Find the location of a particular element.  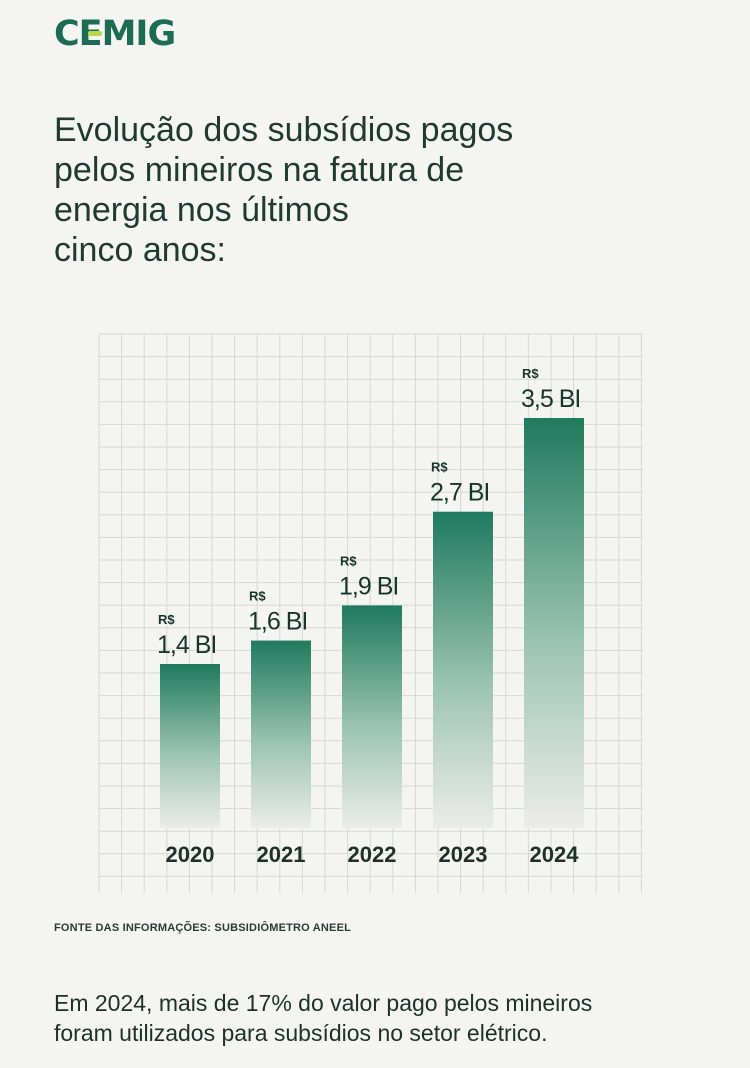

bar-group: R$ 3,5 BI 2024 is located at coordinates (552, 616).